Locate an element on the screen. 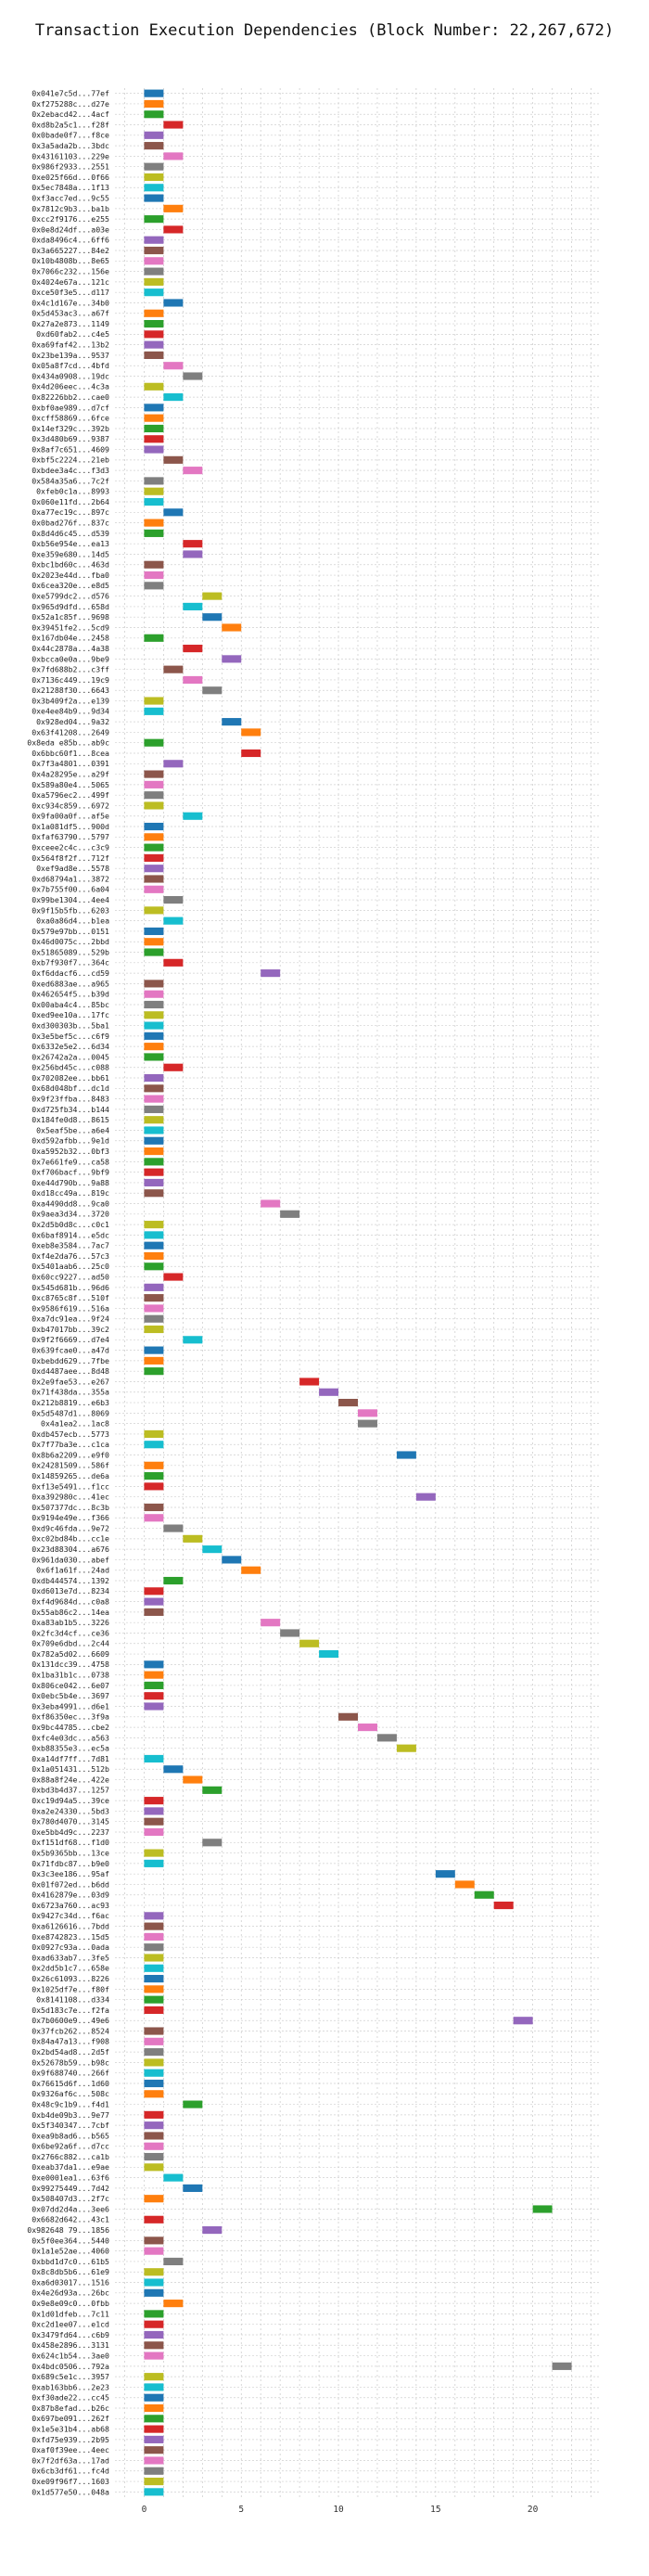 This screenshot has width=649, height=2576. y-tick-label: 0xd592afbb...9e1d is located at coordinates (71, 1141).